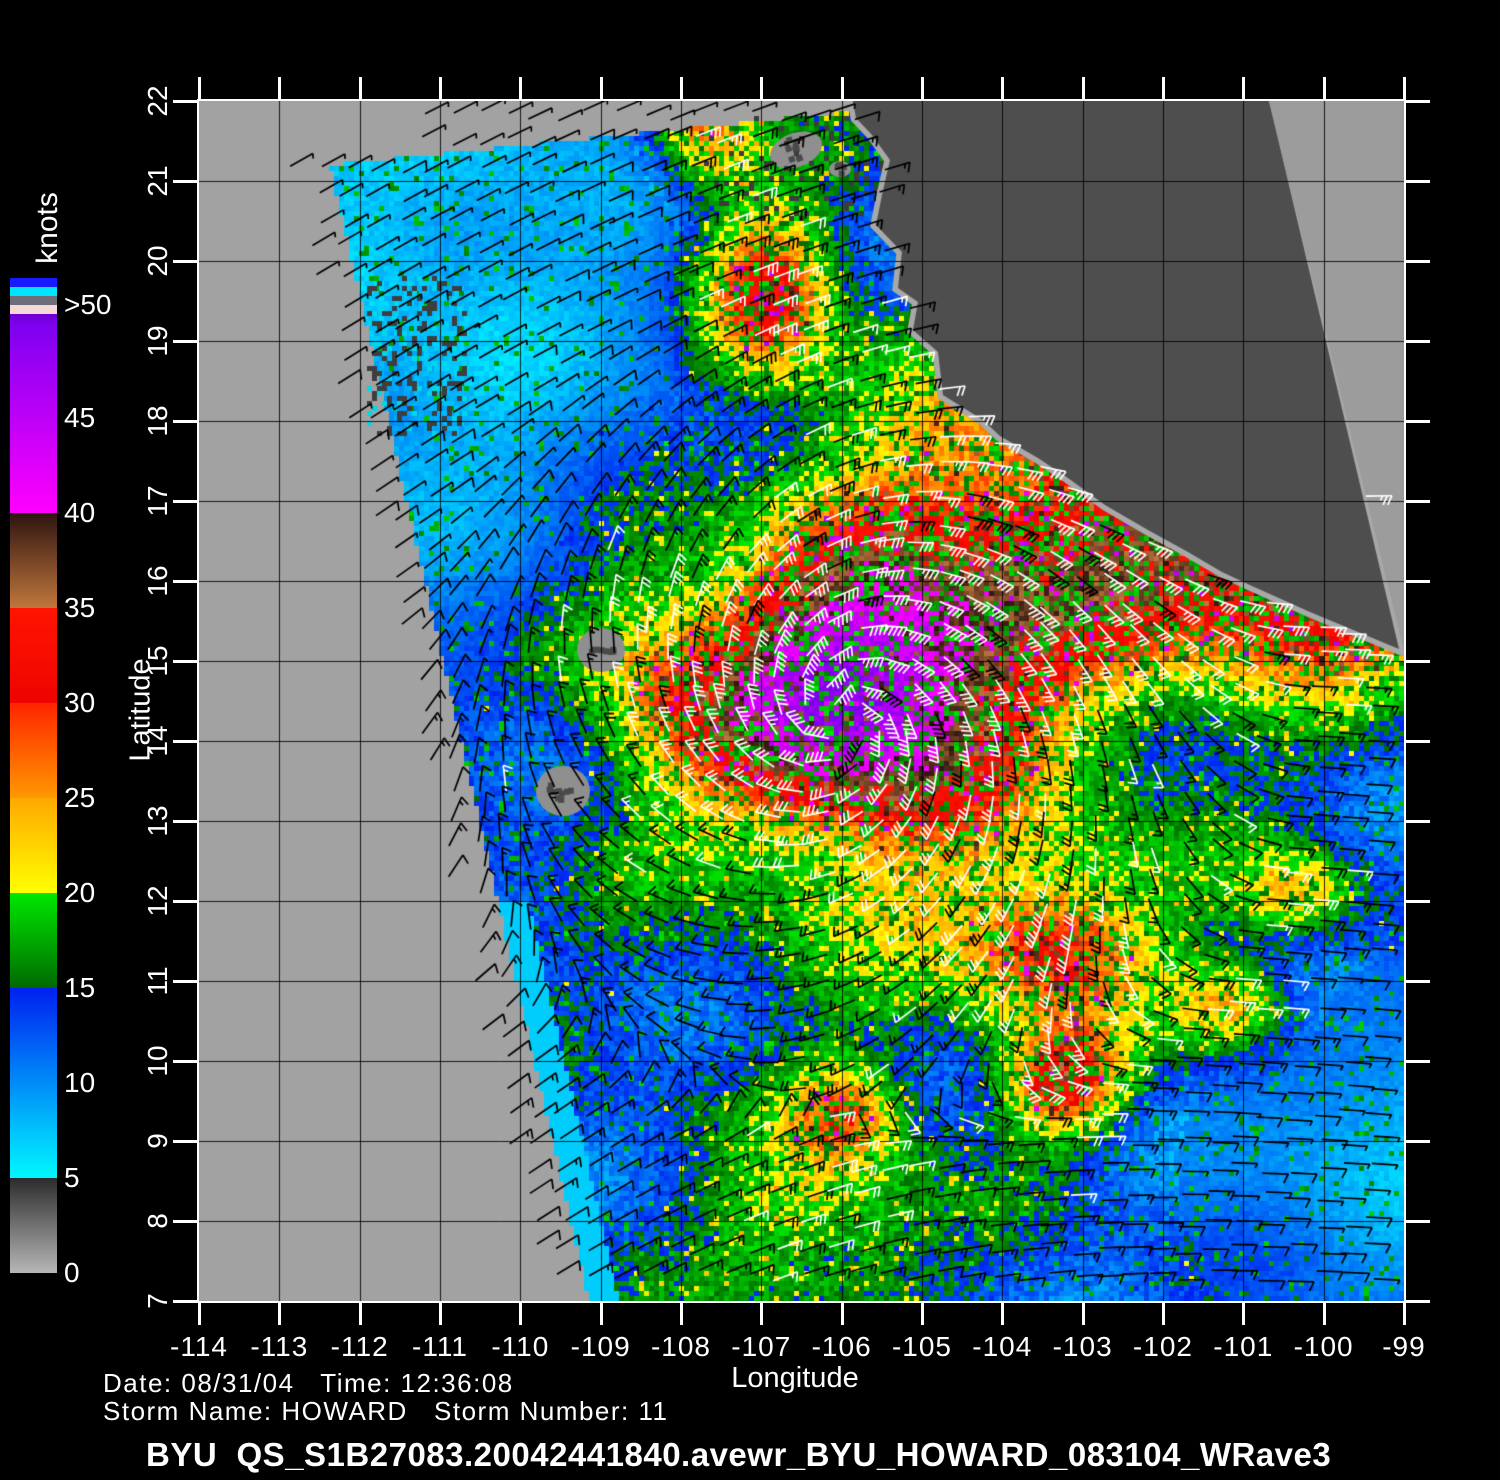  Describe the element at coordinates (440, 1346) in the screenshot. I see `x-tick-label: -111` at that location.